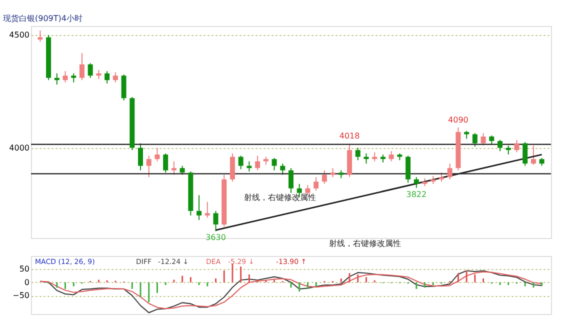  What do you see at coordinates (27, 282) in the screenshot?
I see `y-tick-label: 0` at bounding box center [27, 282].